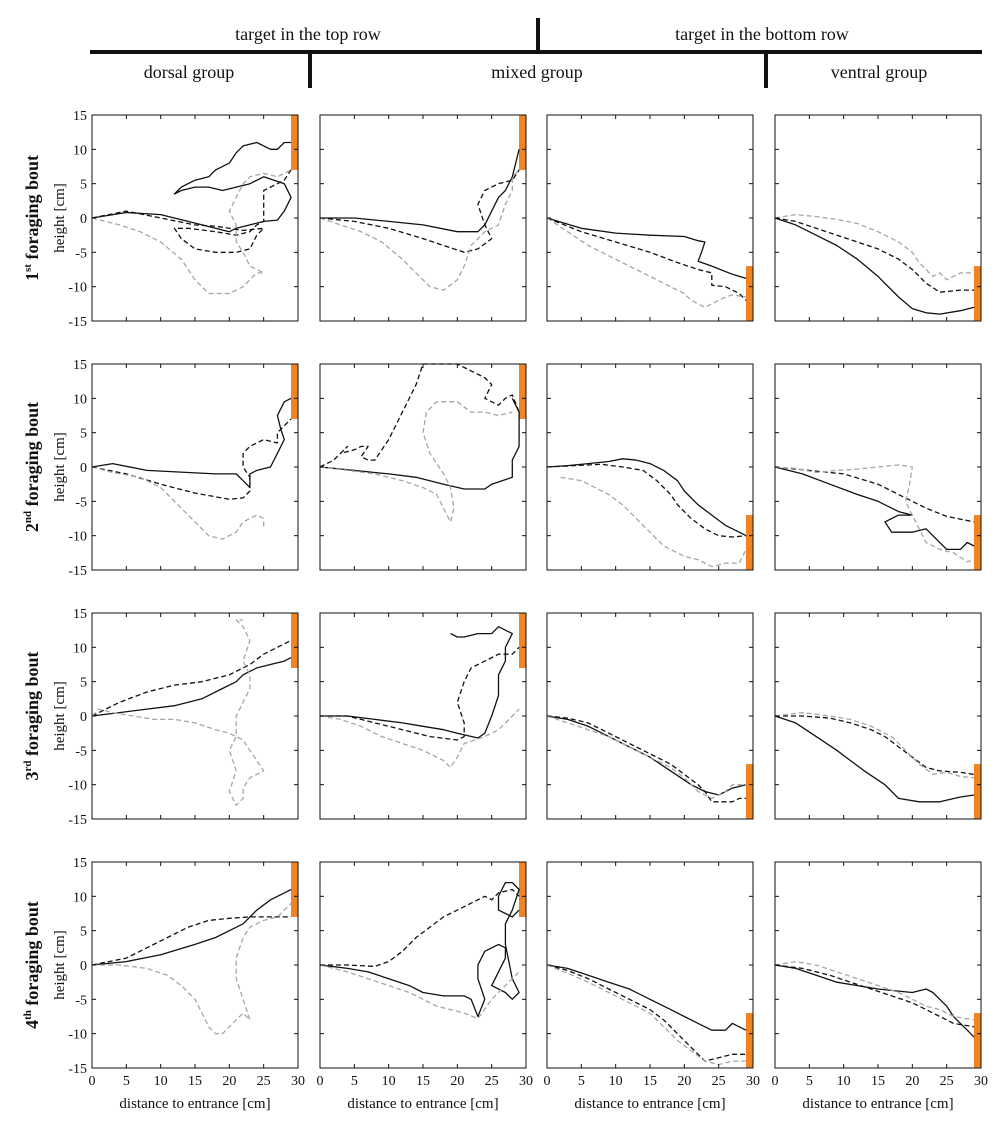 The image size is (1000, 1142). I want to click on panel-r2-c1: -15 -10 -5 0 5 10 15, so click(183, 468).